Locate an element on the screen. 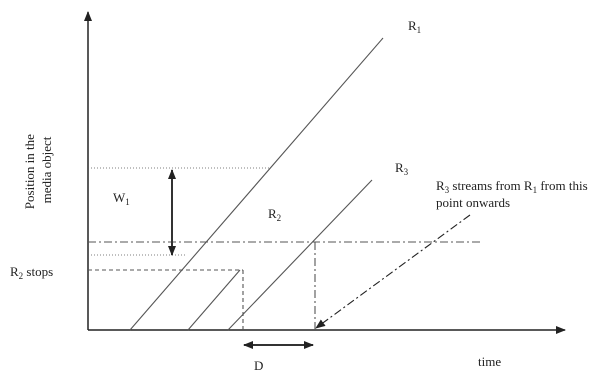  text-part: W is located at coordinates (119, 197).